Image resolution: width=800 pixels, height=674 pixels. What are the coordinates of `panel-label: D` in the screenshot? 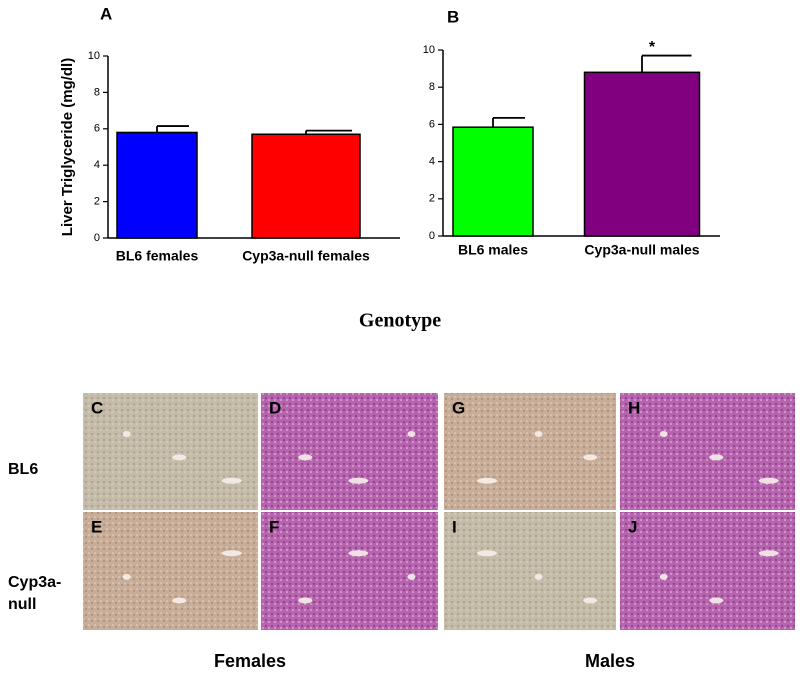 It's located at (275, 407).